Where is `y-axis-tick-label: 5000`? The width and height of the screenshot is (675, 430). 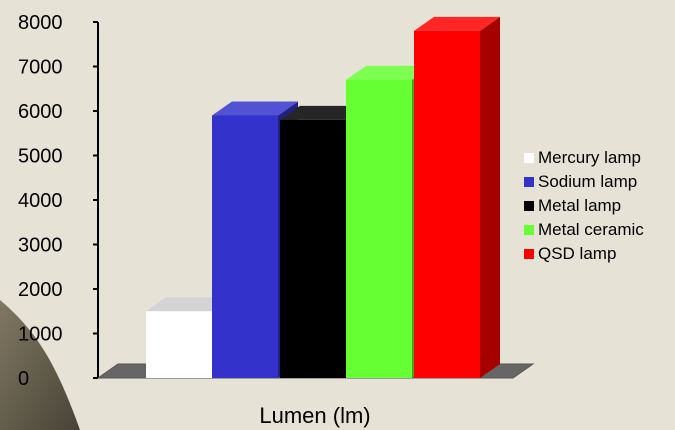 y-axis-tick-label: 5000 is located at coordinates (40, 157).